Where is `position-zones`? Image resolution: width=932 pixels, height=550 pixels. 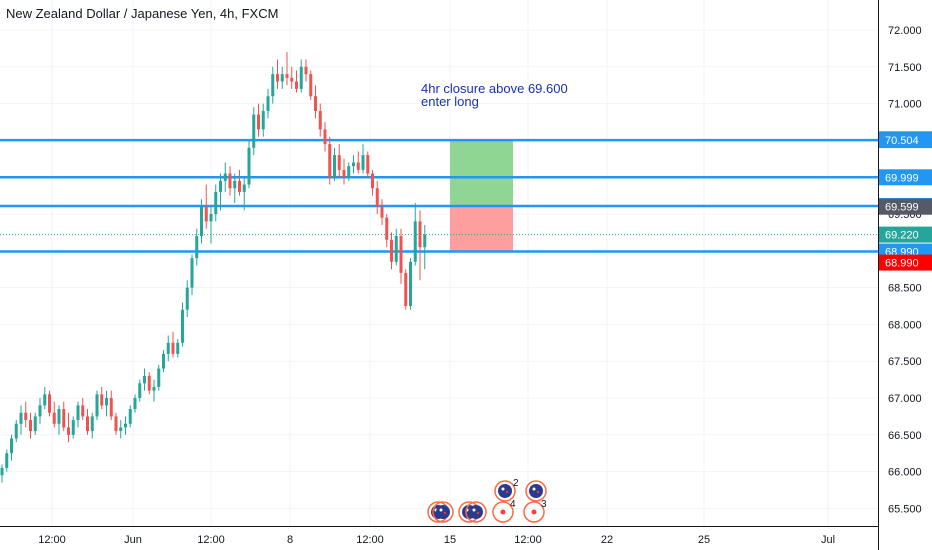
position-zones is located at coordinates (481, 195).